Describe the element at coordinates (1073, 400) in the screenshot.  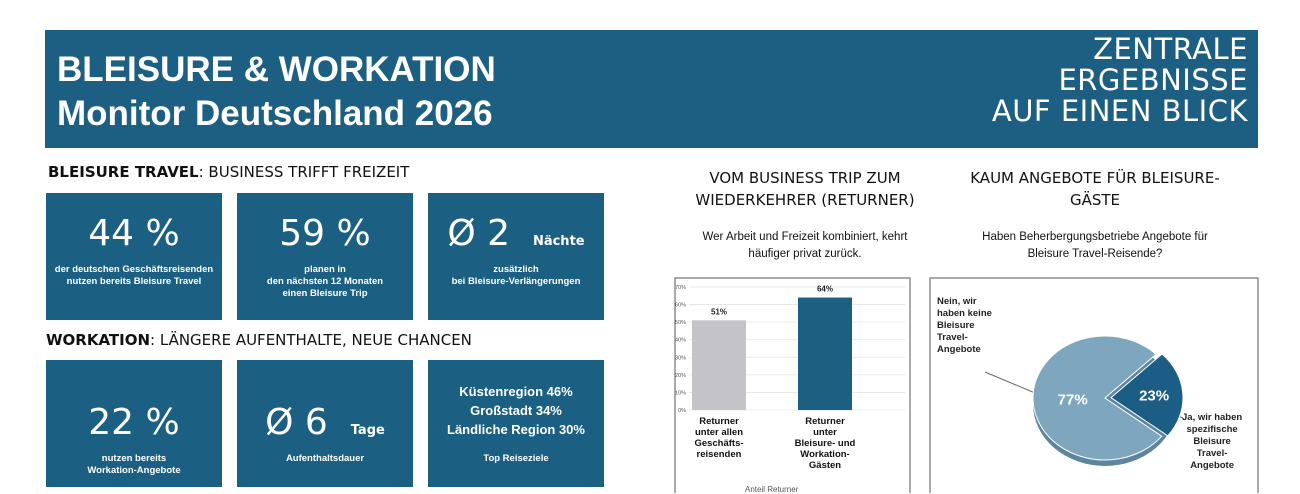
I see `value-label: 77%` at that location.